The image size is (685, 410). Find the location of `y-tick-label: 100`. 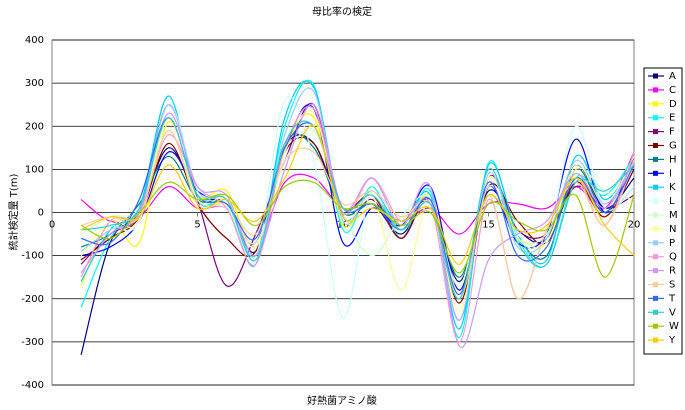

y-tick-label: 100 is located at coordinates (34, 169).